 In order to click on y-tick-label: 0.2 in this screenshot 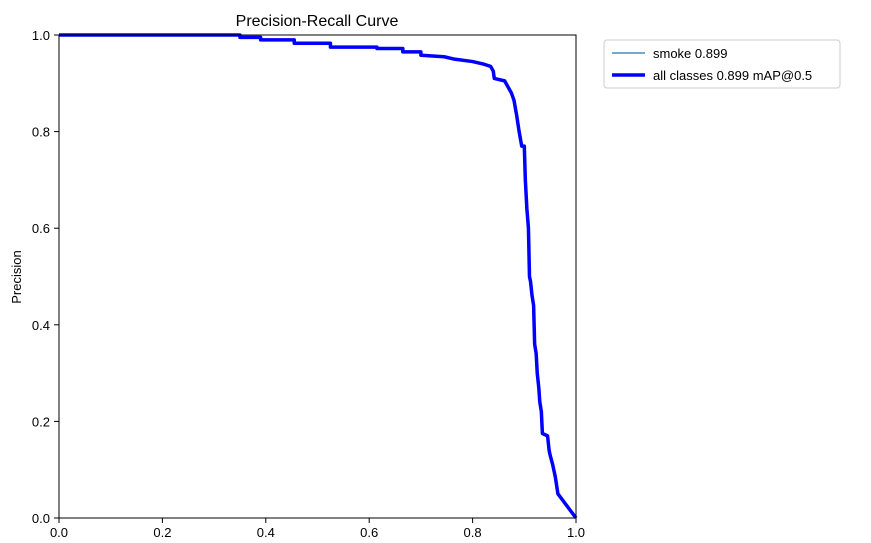, I will do `click(41, 421)`.